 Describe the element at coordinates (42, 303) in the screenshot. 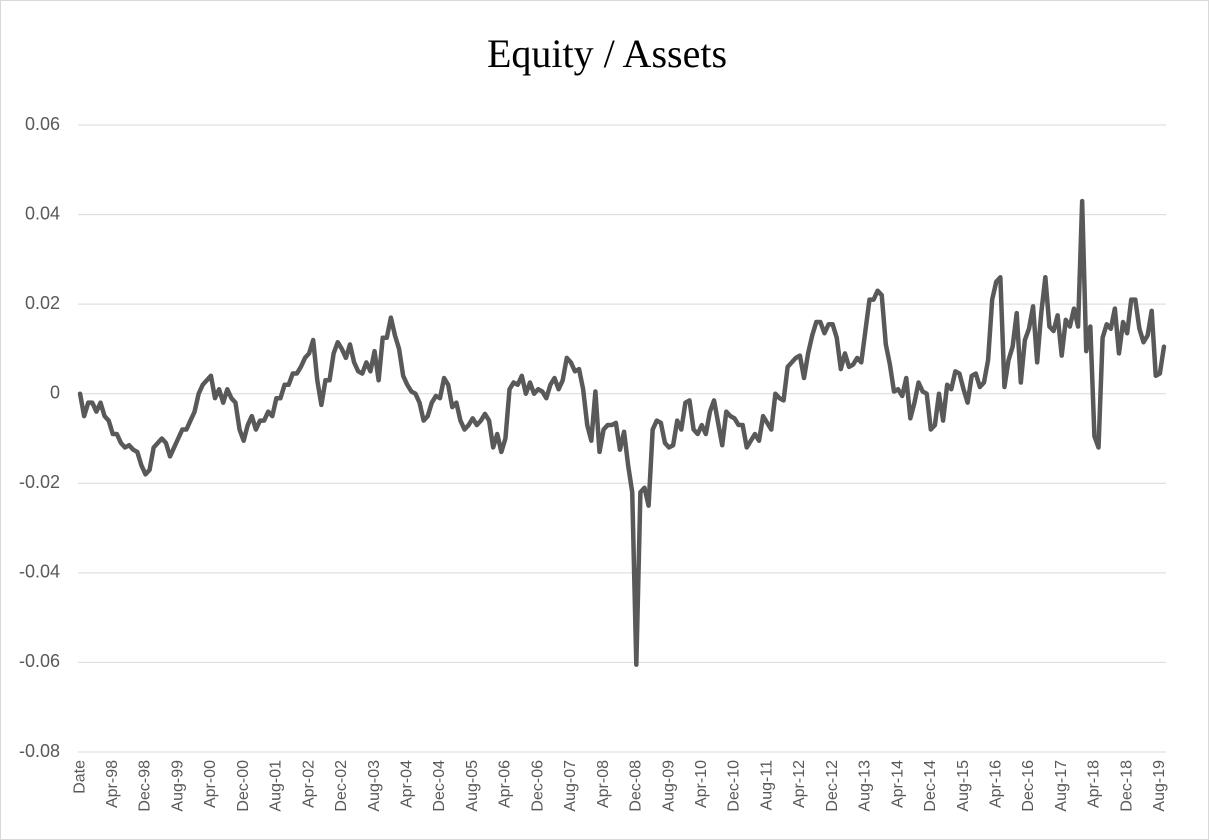

I see `y-tick-label: 0.02` at that location.